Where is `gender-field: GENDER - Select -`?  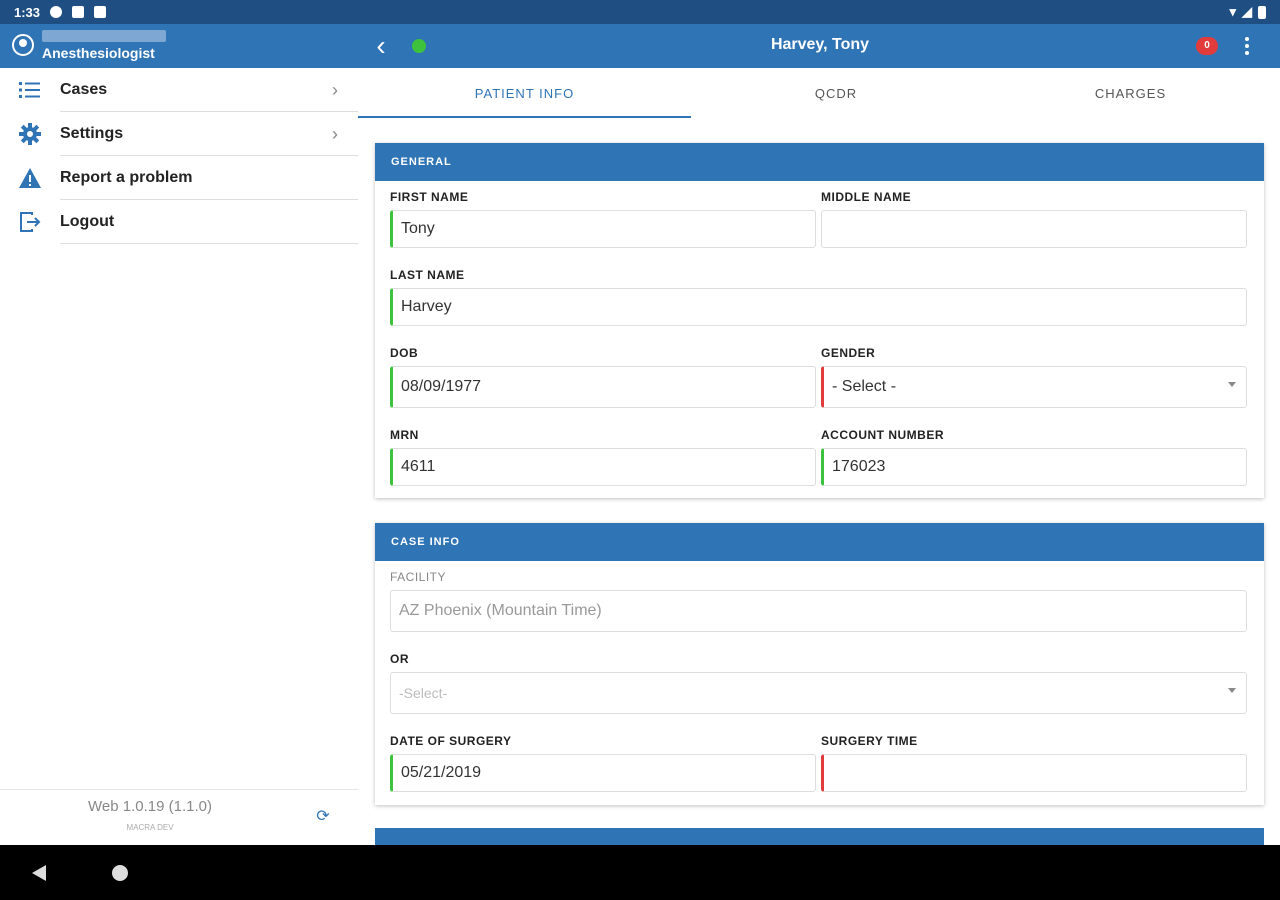
gender-field: GENDER - Select - is located at coordinates (1034, 377).